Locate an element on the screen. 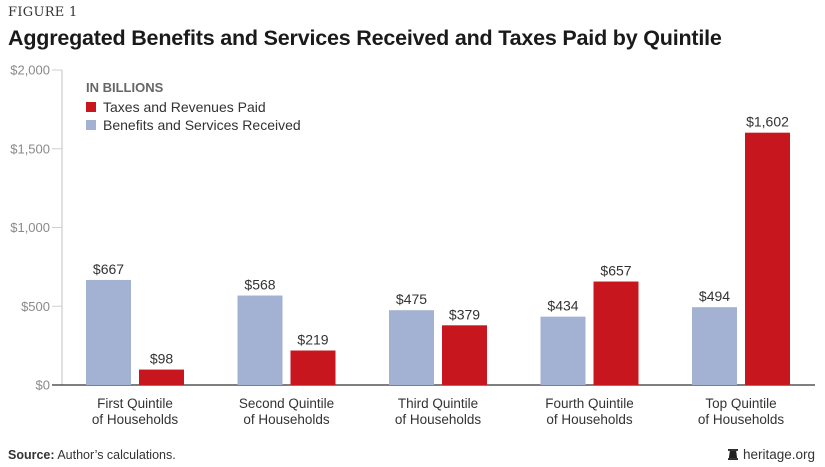 The image size is (825, 467). category-label: Fourth Quintile is located at coordinates (589, 403).